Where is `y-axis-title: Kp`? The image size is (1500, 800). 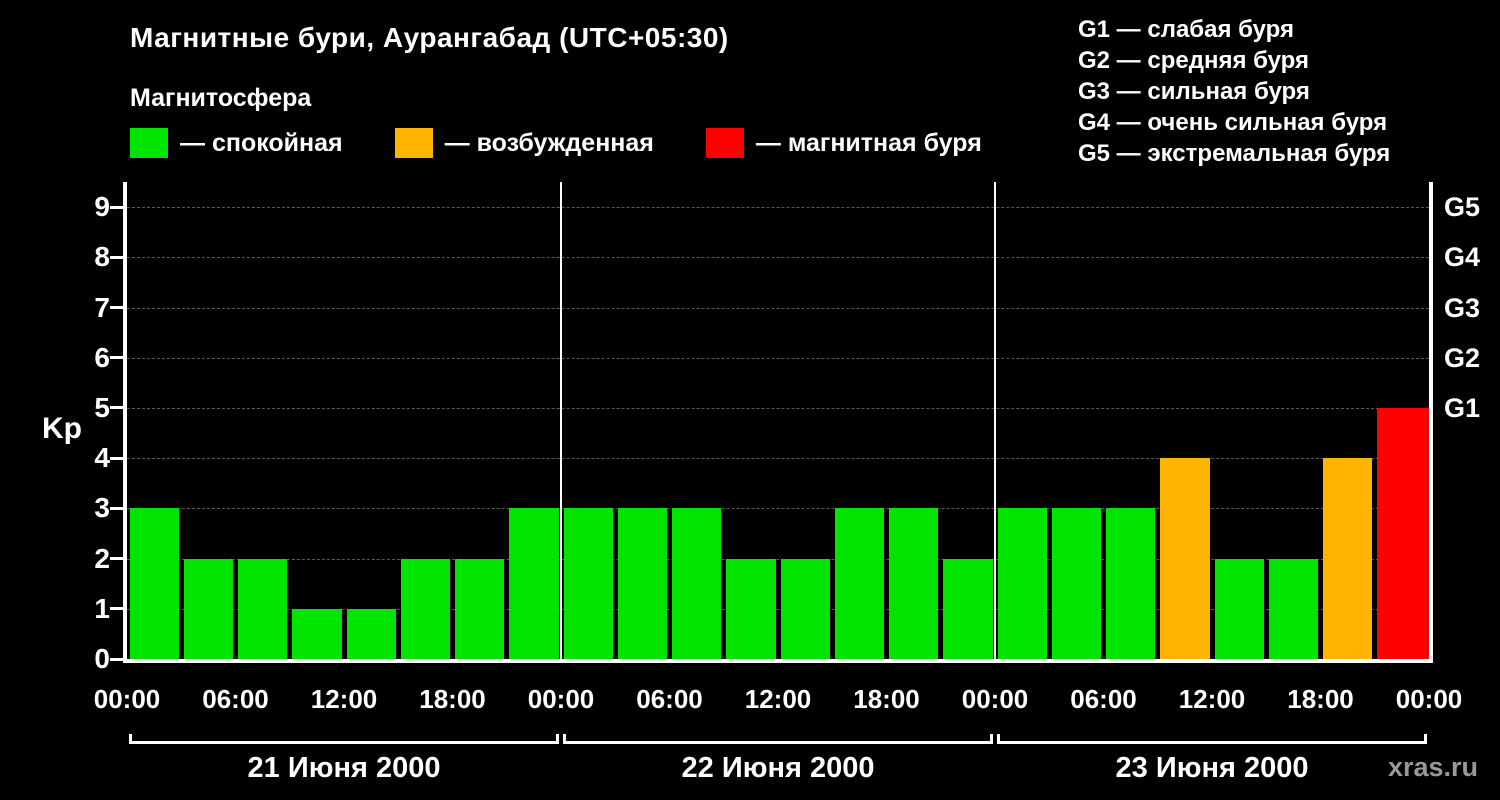 y-axis-title: Kp is located at coordinates (62, 428).